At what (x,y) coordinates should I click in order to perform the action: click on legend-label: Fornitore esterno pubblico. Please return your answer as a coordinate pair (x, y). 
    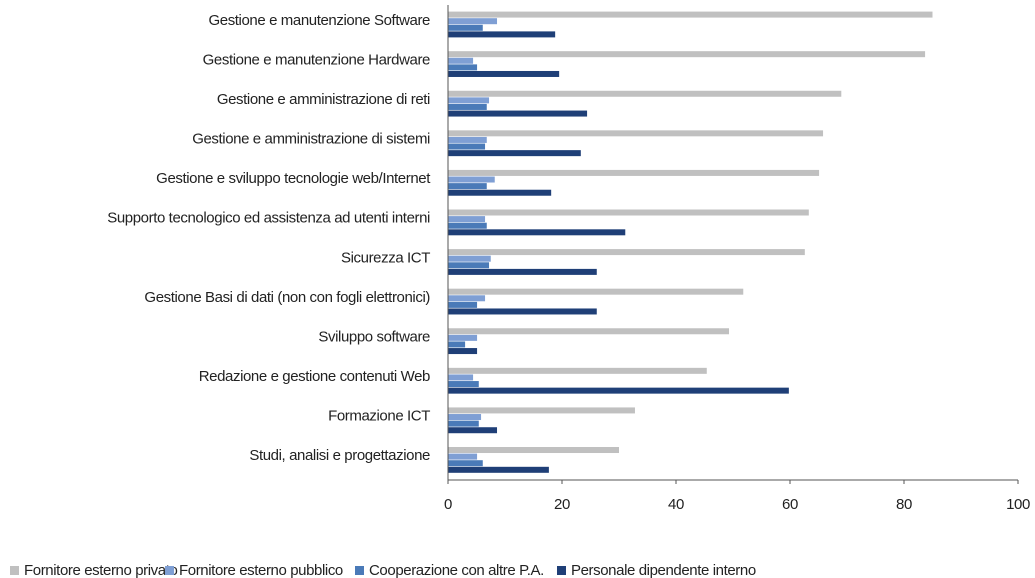
    Looking at the image, I should click on (261, 570).